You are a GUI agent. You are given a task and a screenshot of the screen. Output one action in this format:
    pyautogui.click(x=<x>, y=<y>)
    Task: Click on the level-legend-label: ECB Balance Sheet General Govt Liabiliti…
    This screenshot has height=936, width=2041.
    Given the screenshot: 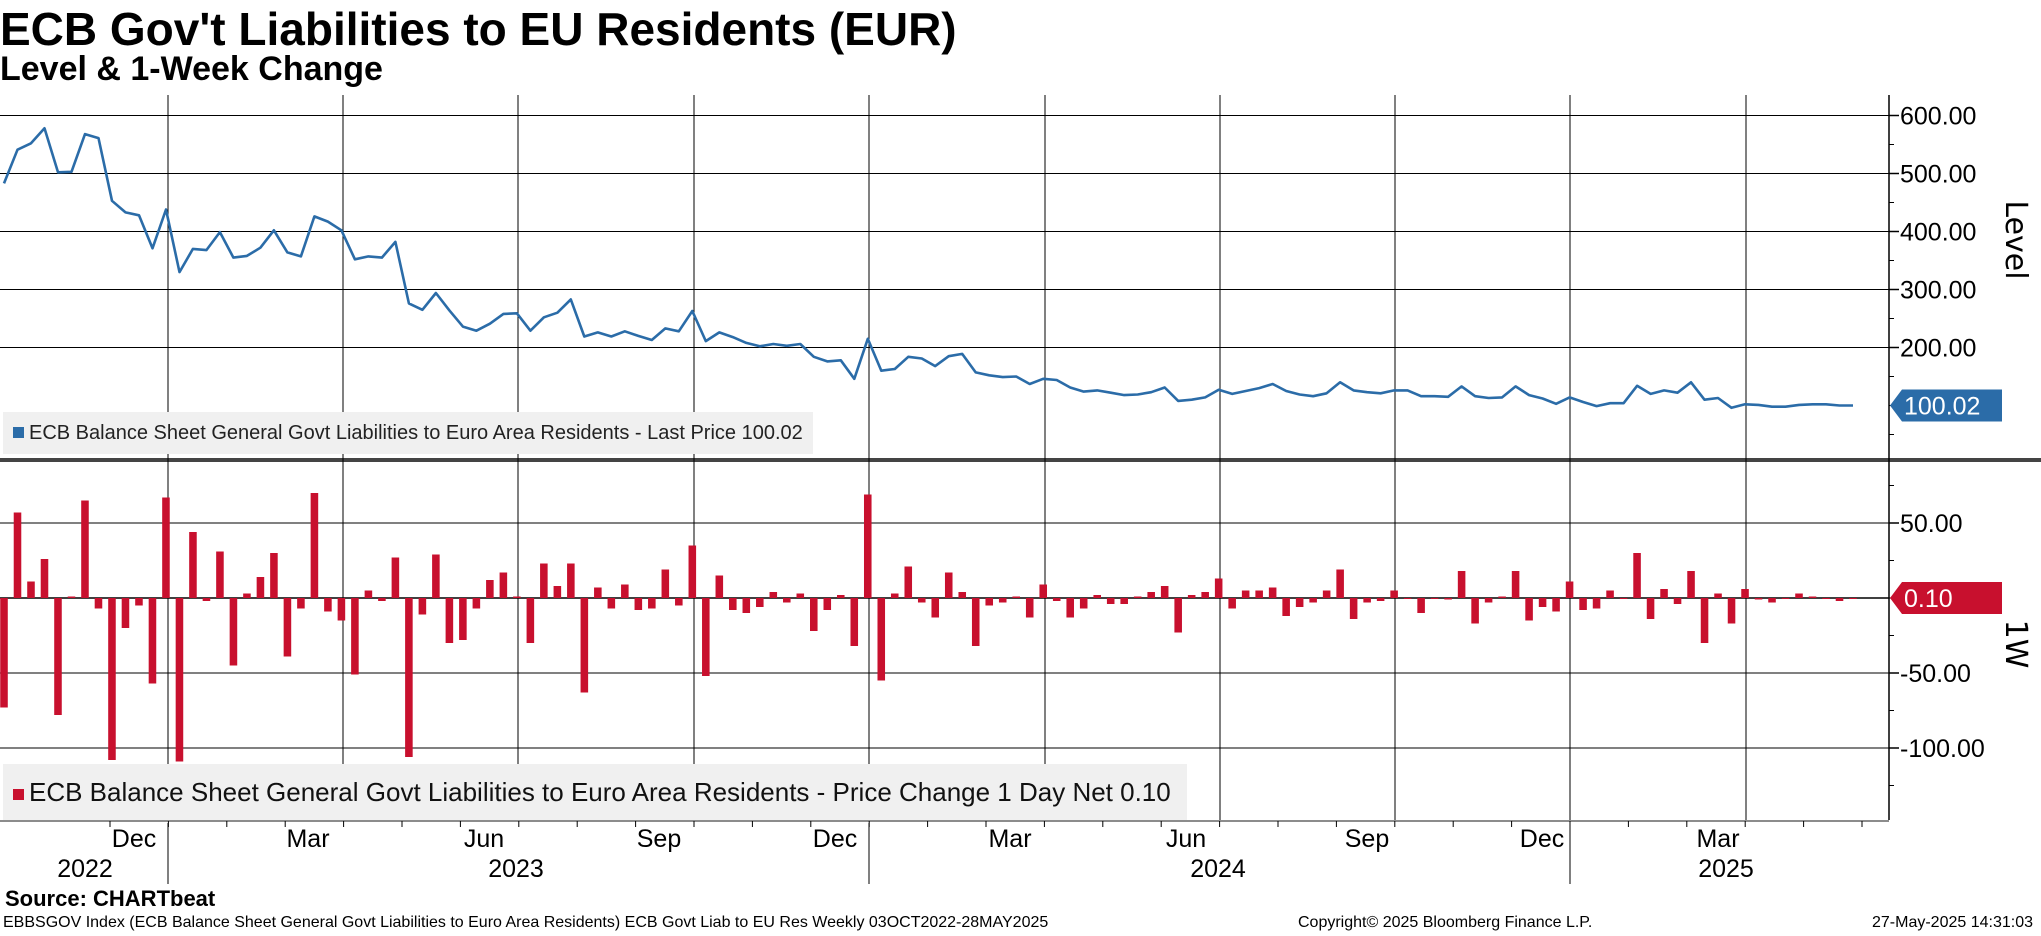 What is the action you would take?
    pyautogui.click(x=416, y=433)
    